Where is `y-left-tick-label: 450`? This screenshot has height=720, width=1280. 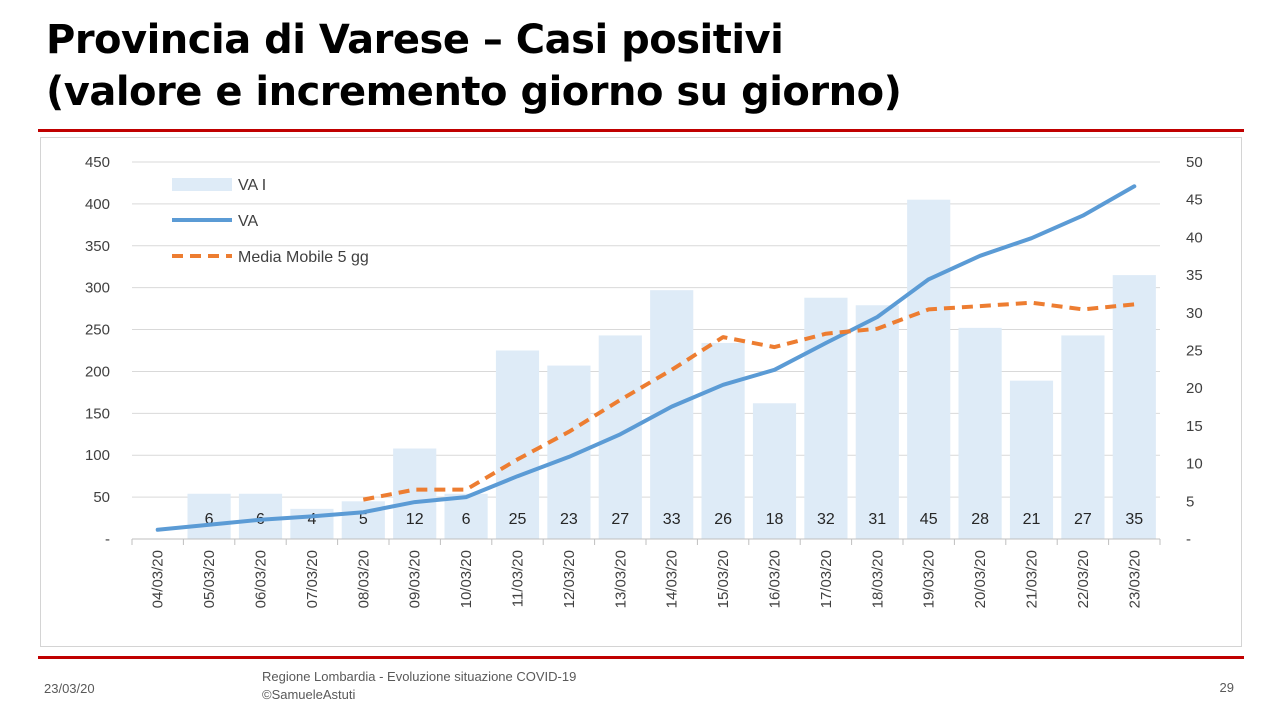 y-left-tick-label: 450 is located at coordinates (97, 162).